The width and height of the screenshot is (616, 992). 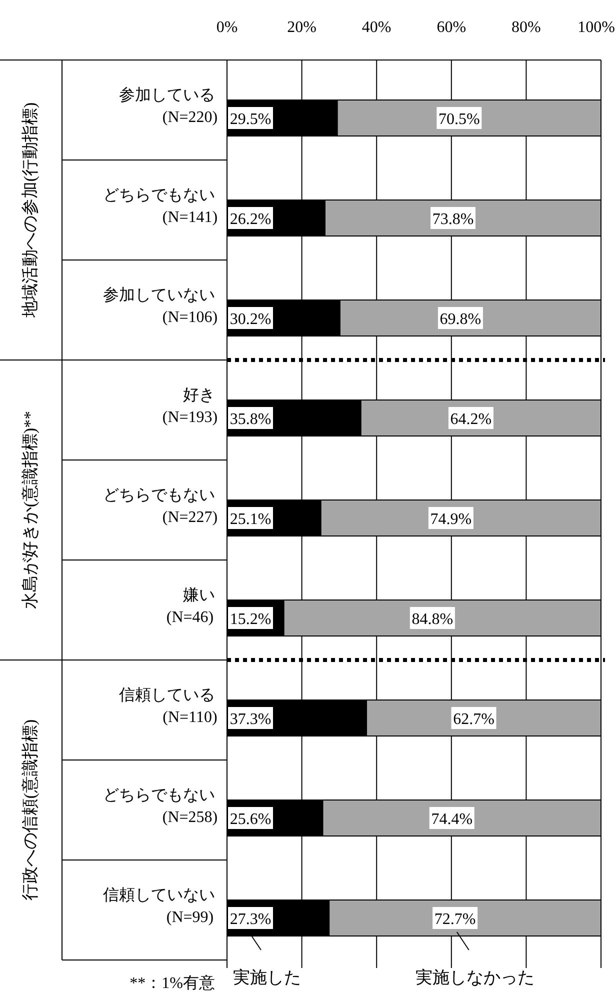 I want to click on data-label: 69.8%, so click(x=461, y=319).